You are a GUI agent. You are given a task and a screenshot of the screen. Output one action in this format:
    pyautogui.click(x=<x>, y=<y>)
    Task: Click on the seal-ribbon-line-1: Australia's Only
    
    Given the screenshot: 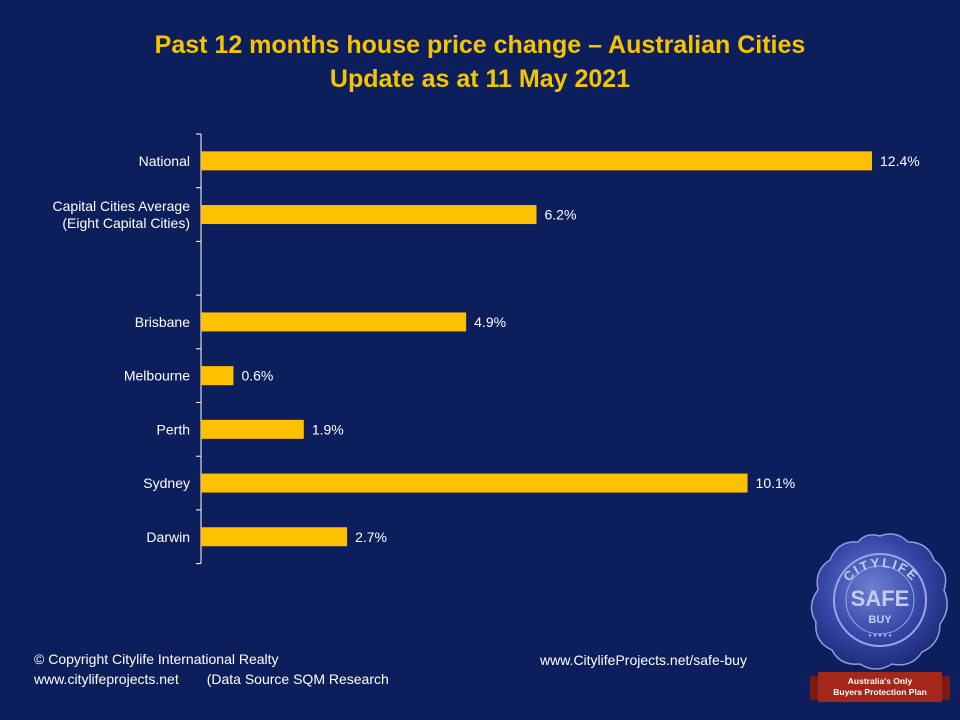 What is the action you would take?
    pyautogui.click(x=880, y=681)
    